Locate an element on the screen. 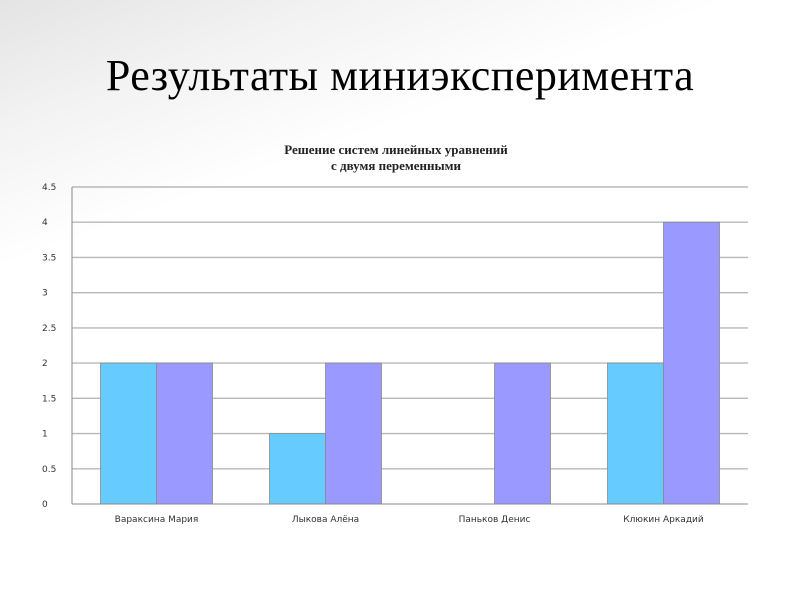 The width and height of the screenshot is (800, 600). y-tick-label: 3 is located at coordinates (45, 294).